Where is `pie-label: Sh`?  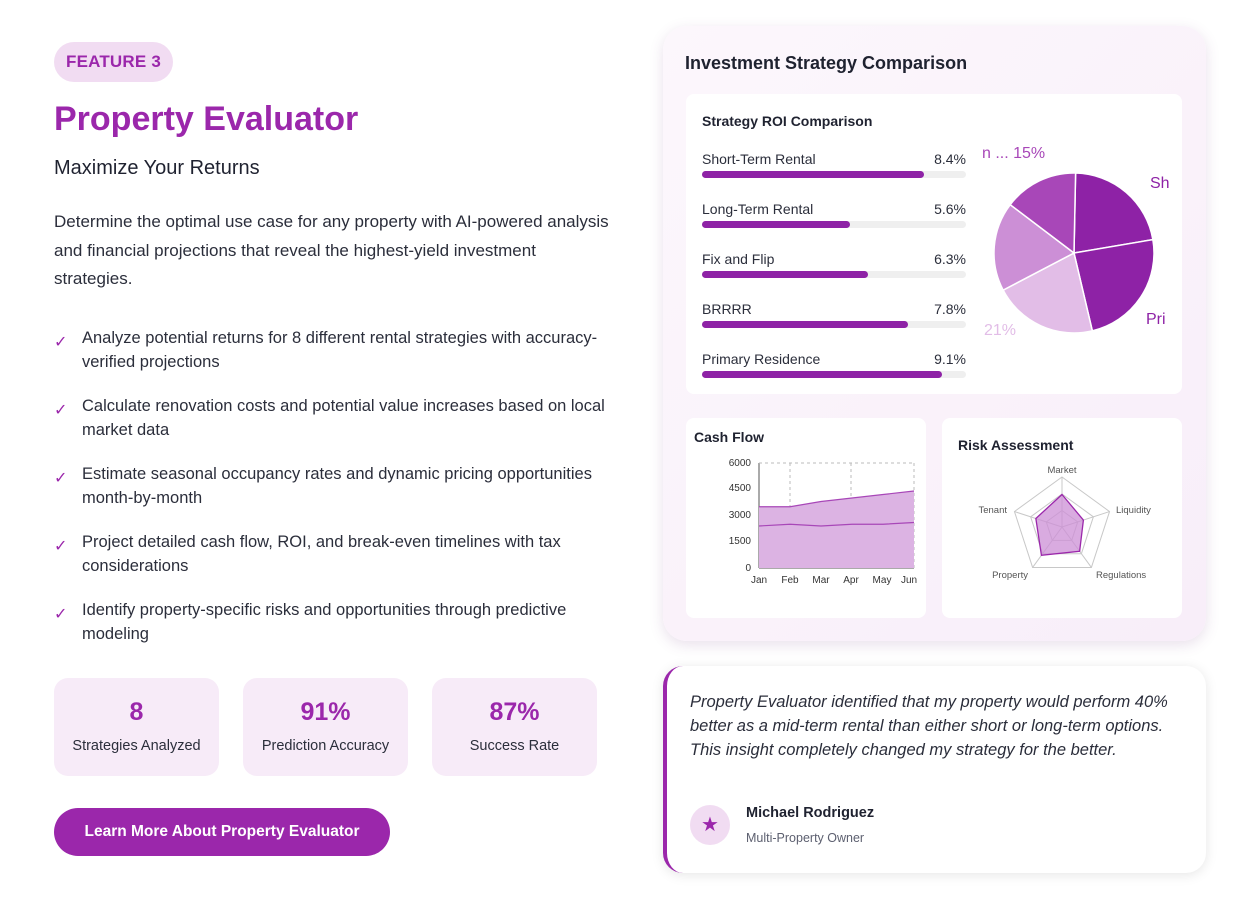 pie-label: Sh is located at coordinates (1160, 183).